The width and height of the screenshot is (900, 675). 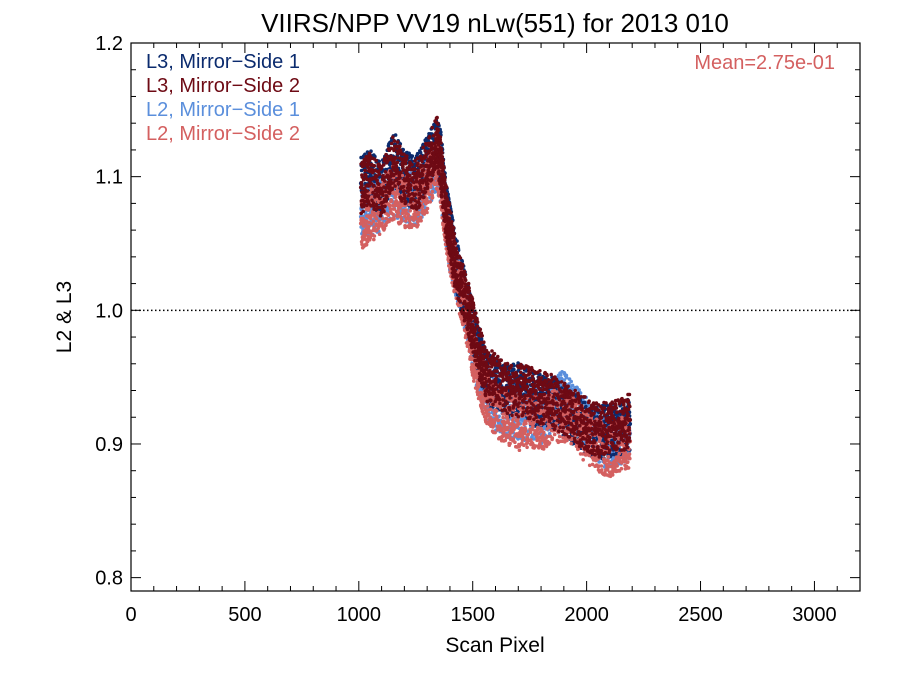 What do you see at coordinates (495, 23) in the screenshot?
I see `chart-title: VIIRS/NPP VV19 nLw(551) for 2013 010` at bounding box center [495, 23].